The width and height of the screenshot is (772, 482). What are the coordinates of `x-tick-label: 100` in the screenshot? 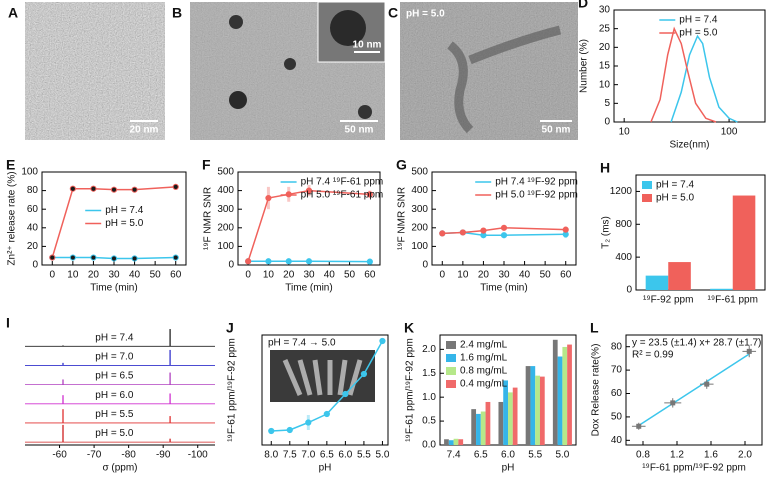 It's located at (729, 132).